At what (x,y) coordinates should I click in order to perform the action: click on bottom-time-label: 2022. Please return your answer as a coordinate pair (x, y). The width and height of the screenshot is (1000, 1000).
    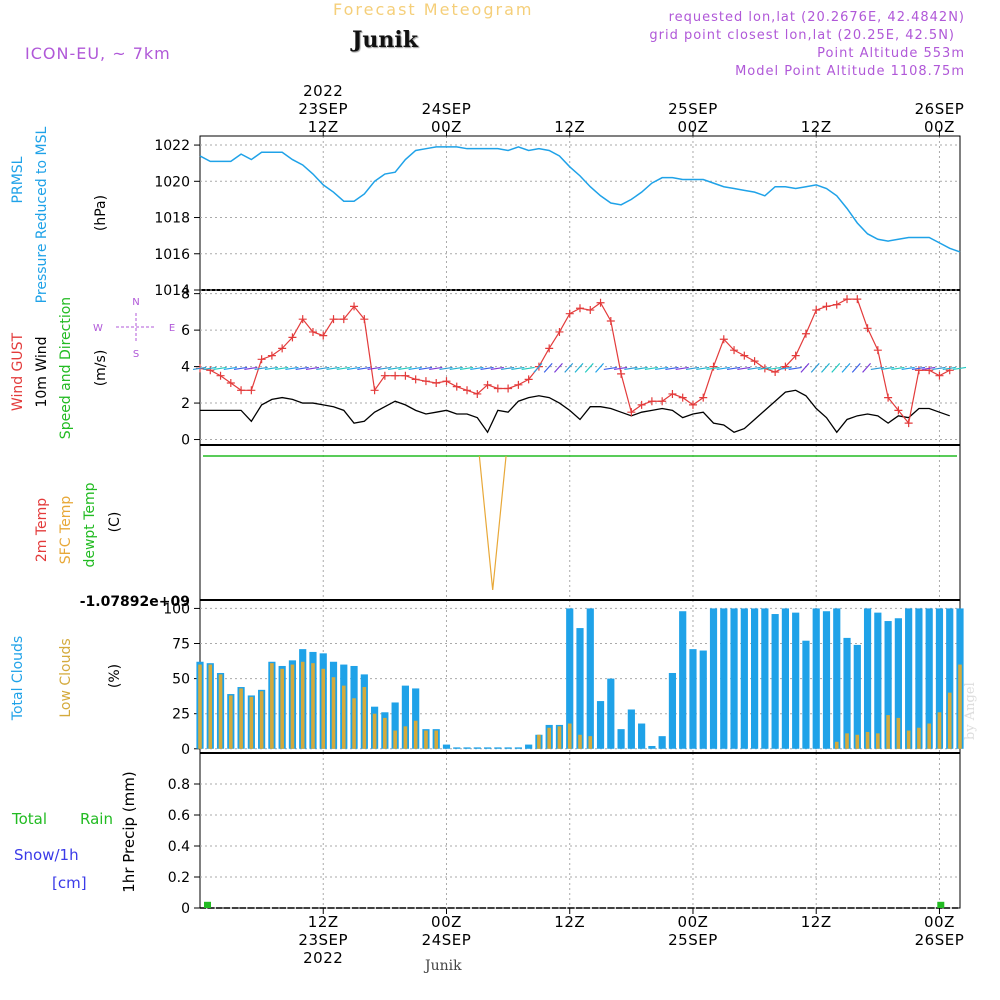
    Looking at the image, I should click on (323, 958).